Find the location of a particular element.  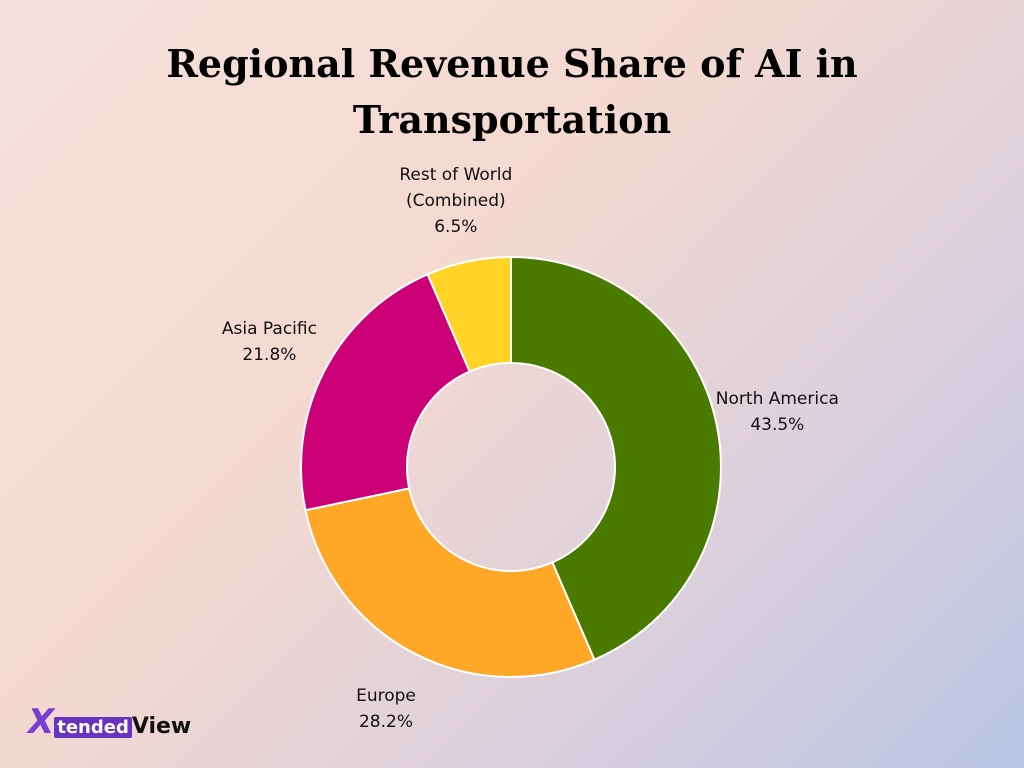

slice-label-name: North America is located at coordinates (777, 398).